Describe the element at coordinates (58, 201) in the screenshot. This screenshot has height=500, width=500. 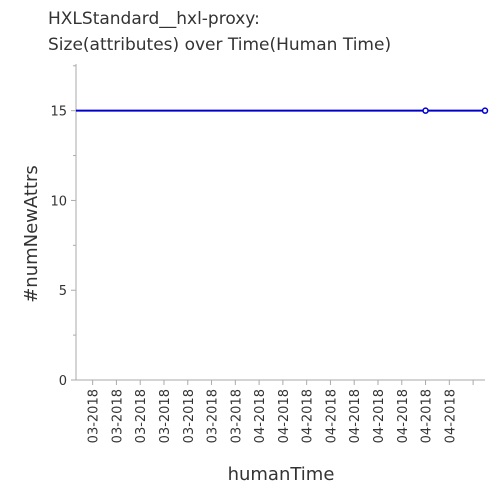
I see `y-tick-label: 10` at that location.